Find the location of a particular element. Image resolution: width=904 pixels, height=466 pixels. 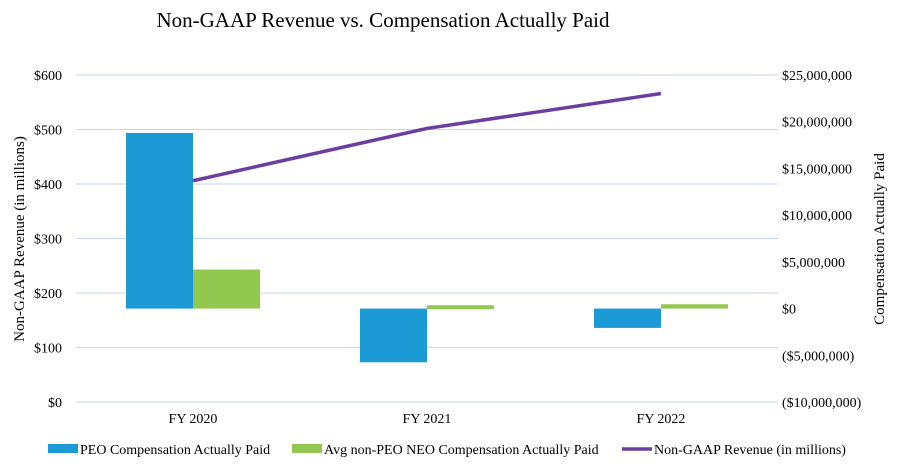

y-axis-label: Non-GAAP Revenue (in millions) is located at coordinates (20, 239).